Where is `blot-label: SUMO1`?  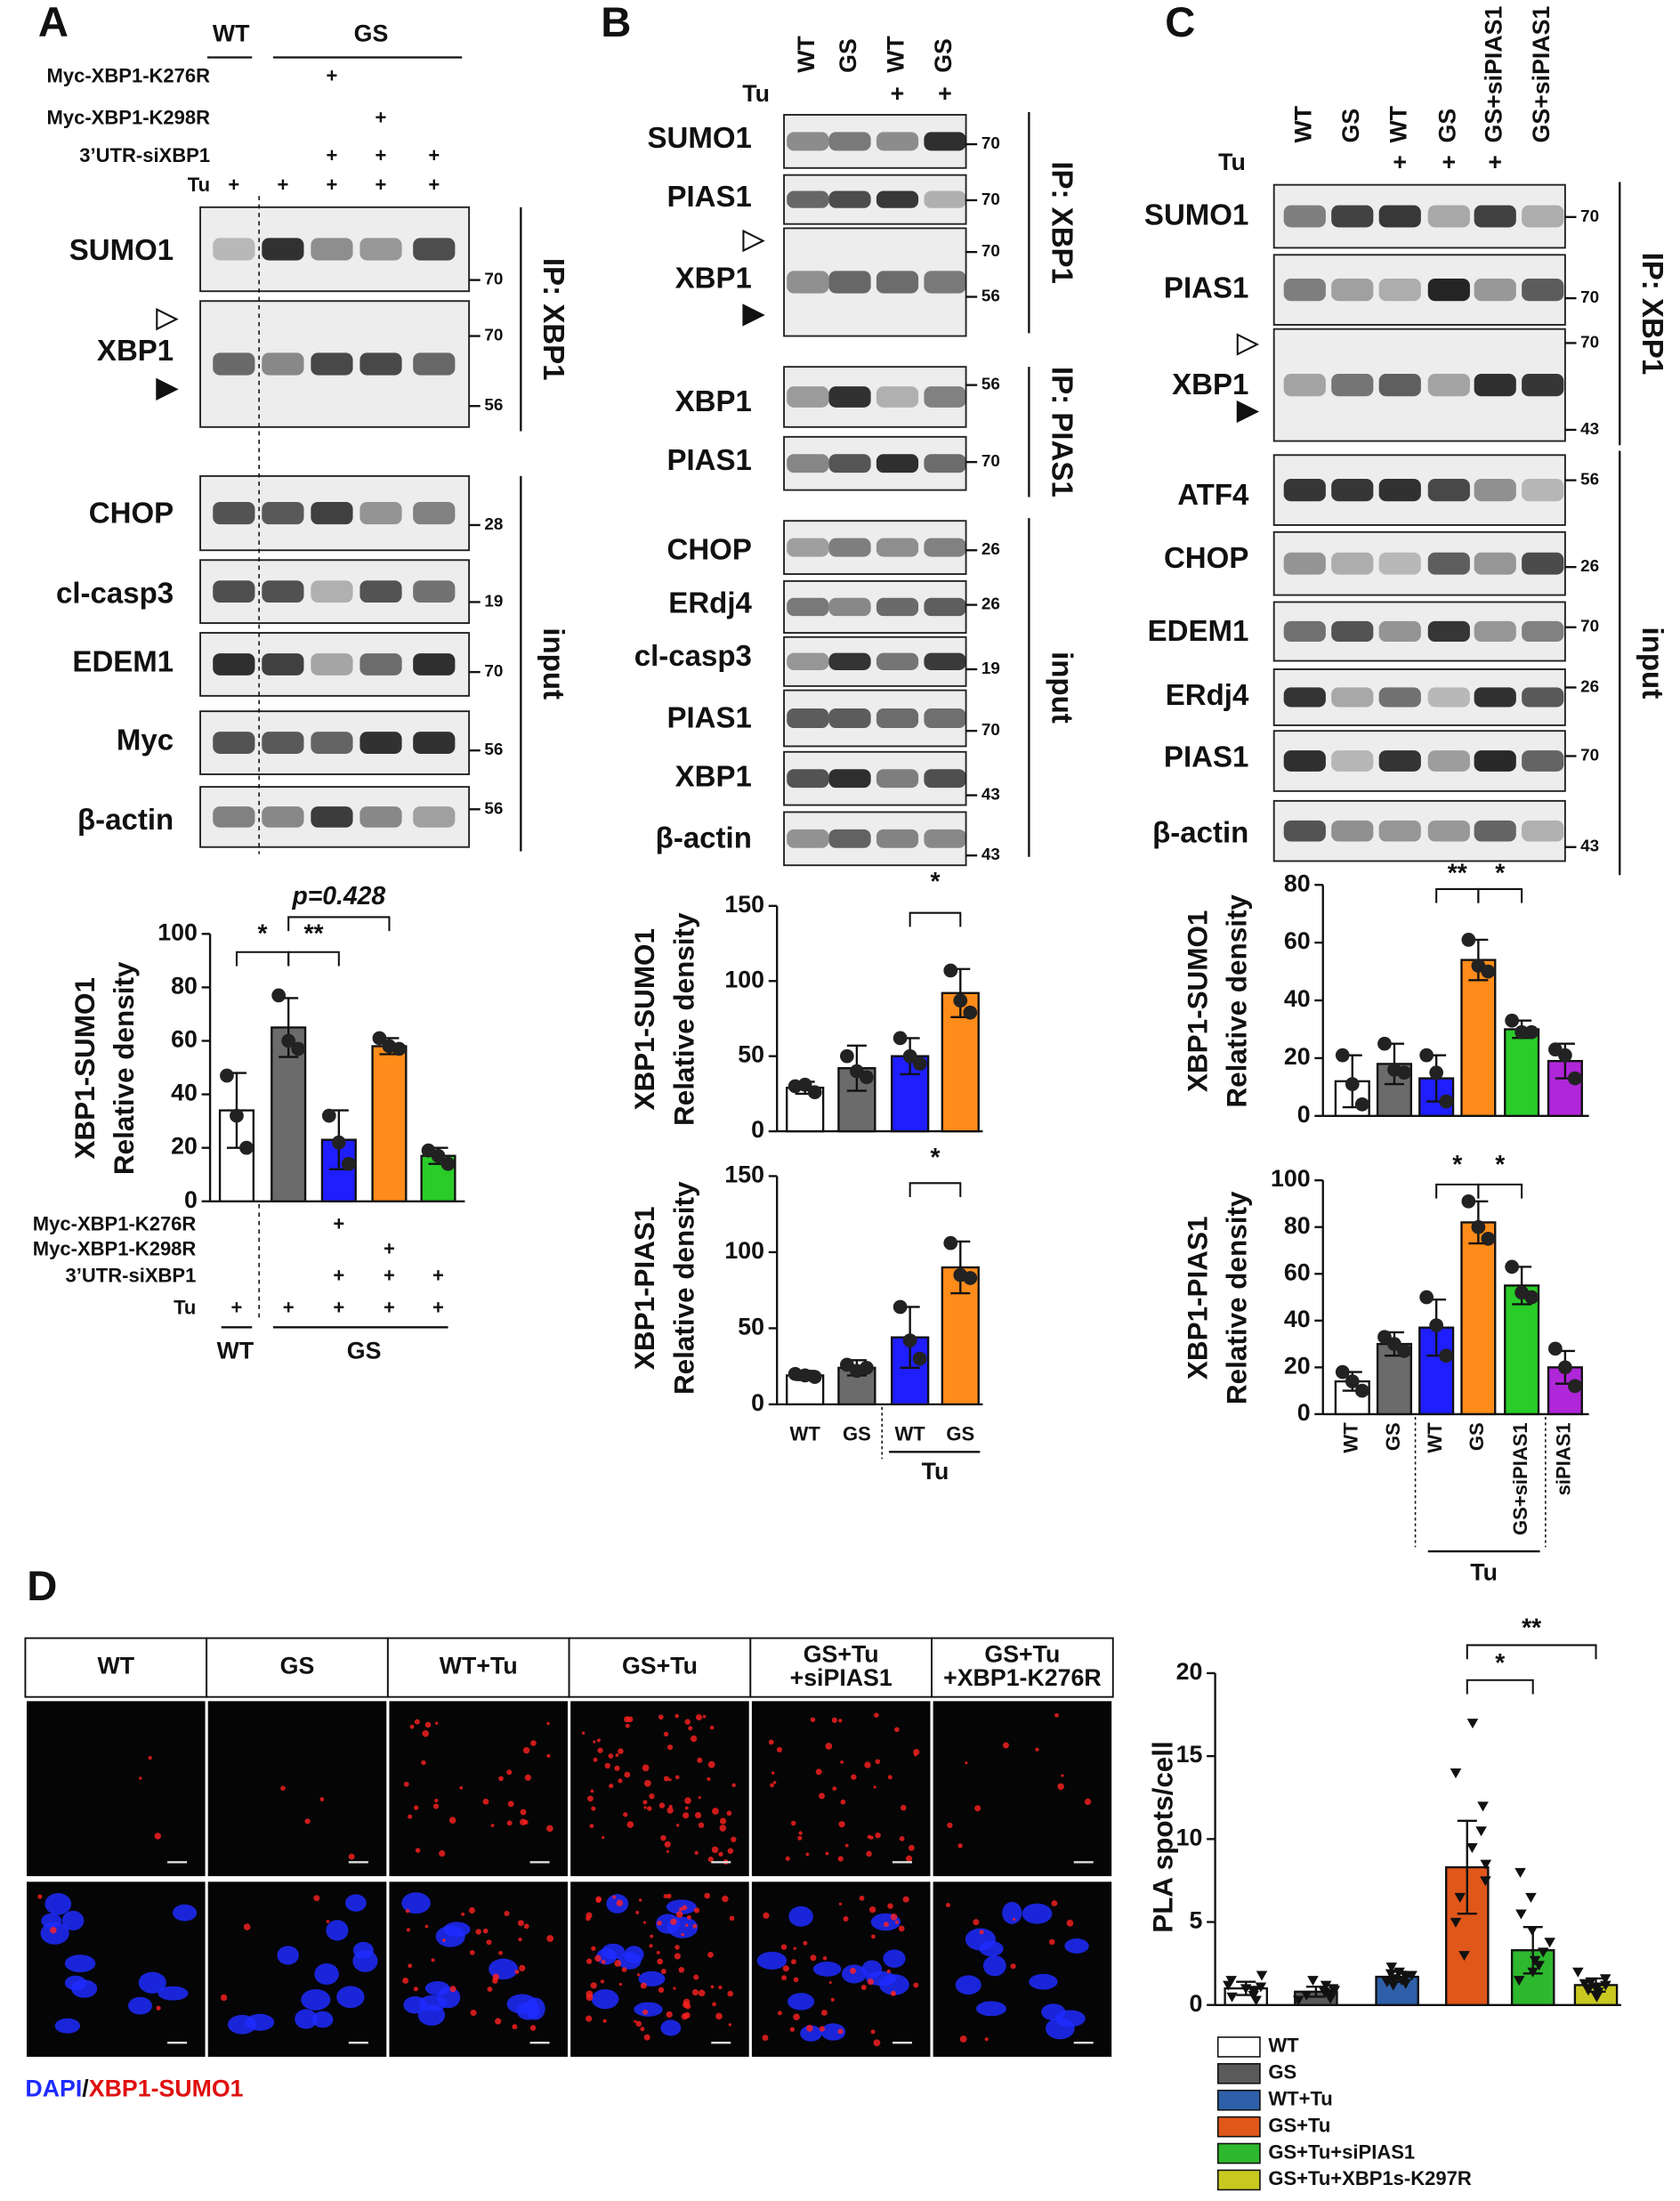 blot-label: SUMO1 is located at coordinates (1196, 214).